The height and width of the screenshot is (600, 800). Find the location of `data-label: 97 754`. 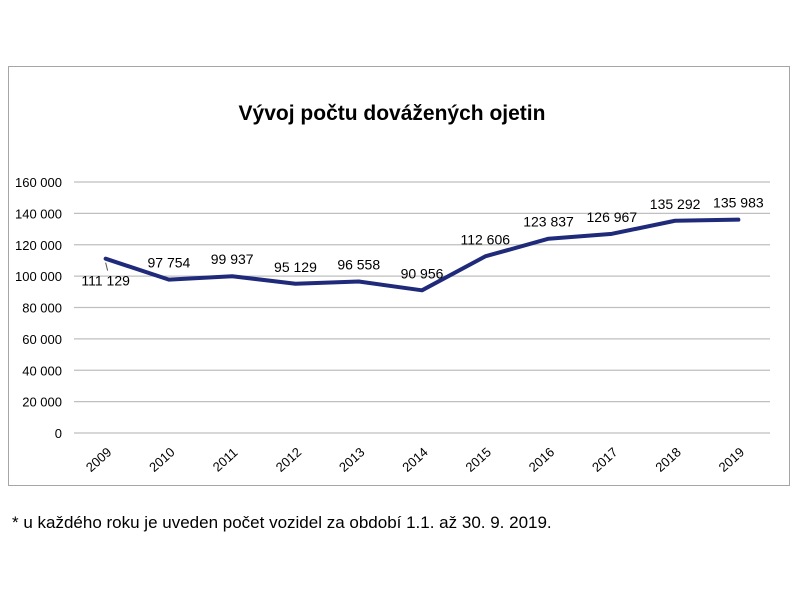

data-label: 97 754 is located at coordinates (168, 263).